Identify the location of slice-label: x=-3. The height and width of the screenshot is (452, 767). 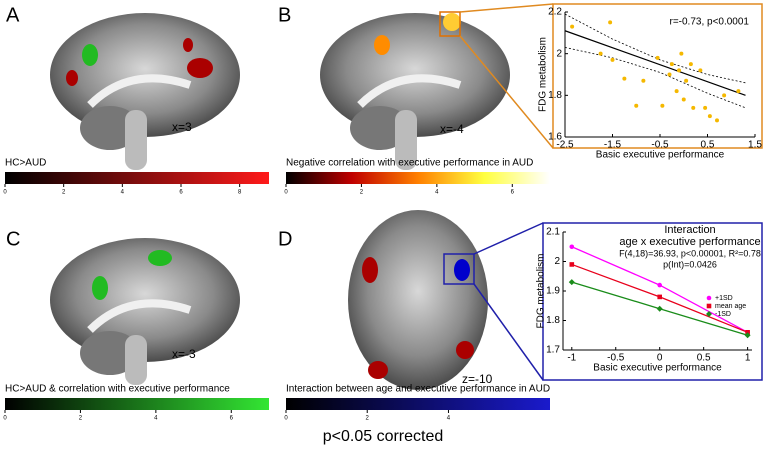
(184, 354).